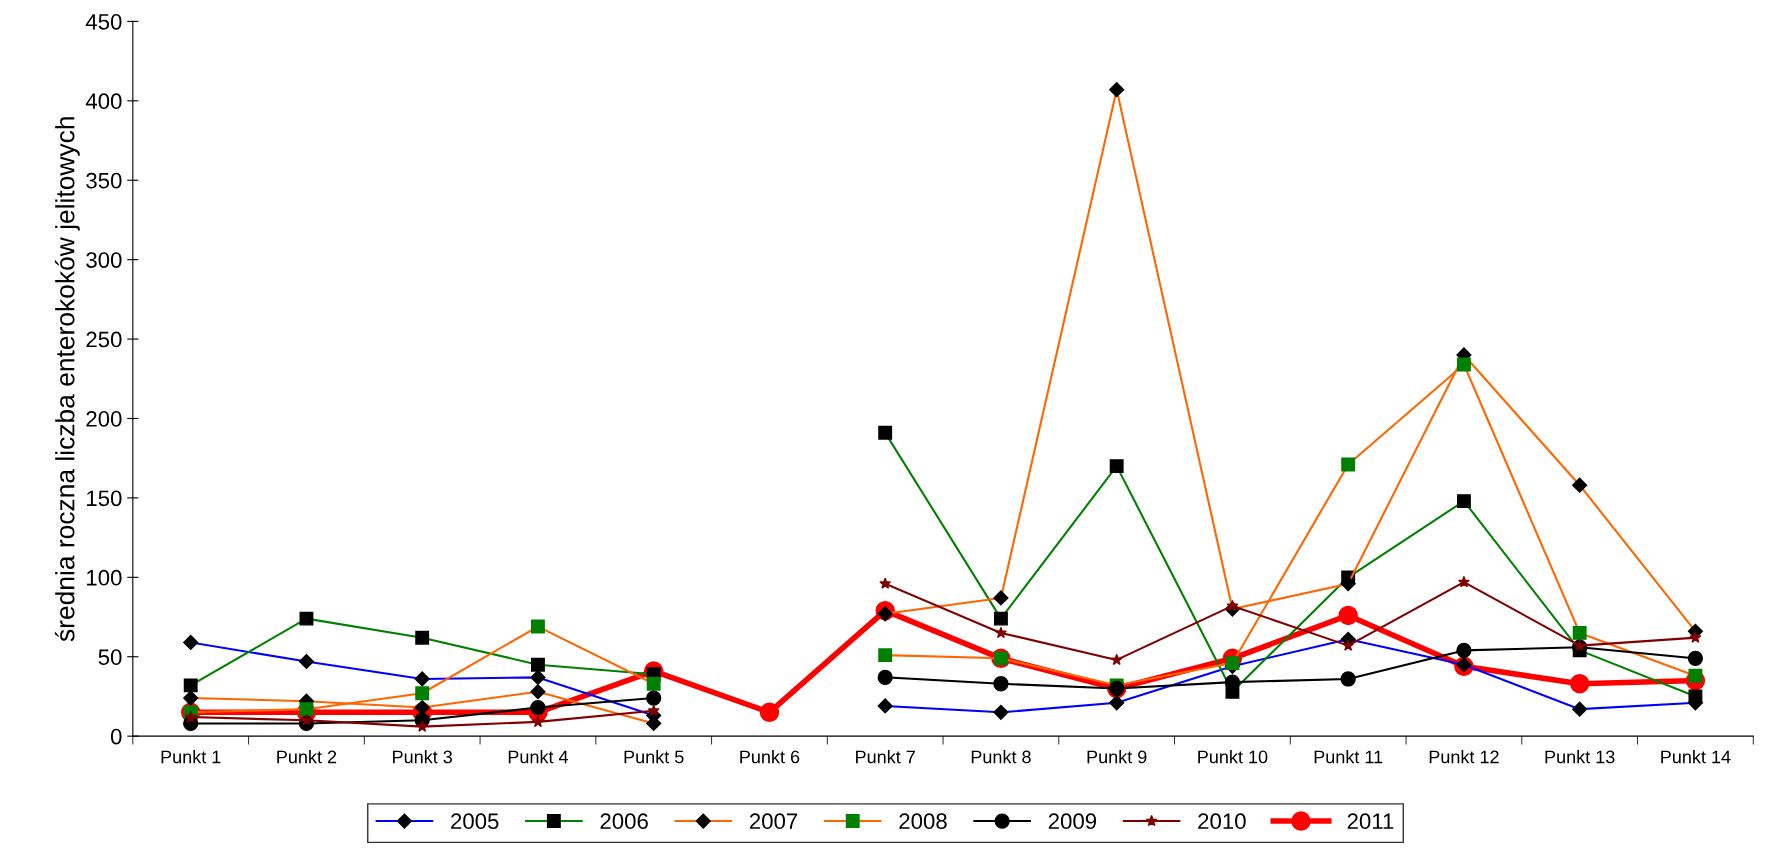  What do you see at coordinates (773, 821) in the screenshot?
I see `legend-label: 2007` at bounding box center [773, 821].